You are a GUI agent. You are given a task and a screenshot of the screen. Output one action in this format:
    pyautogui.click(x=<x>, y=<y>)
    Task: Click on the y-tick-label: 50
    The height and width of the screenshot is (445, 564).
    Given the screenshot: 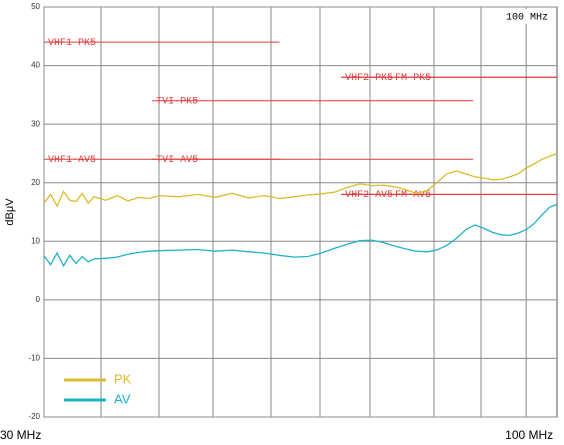 What is the action you would take?
    pyautogui.click(x=35, y=6)
    